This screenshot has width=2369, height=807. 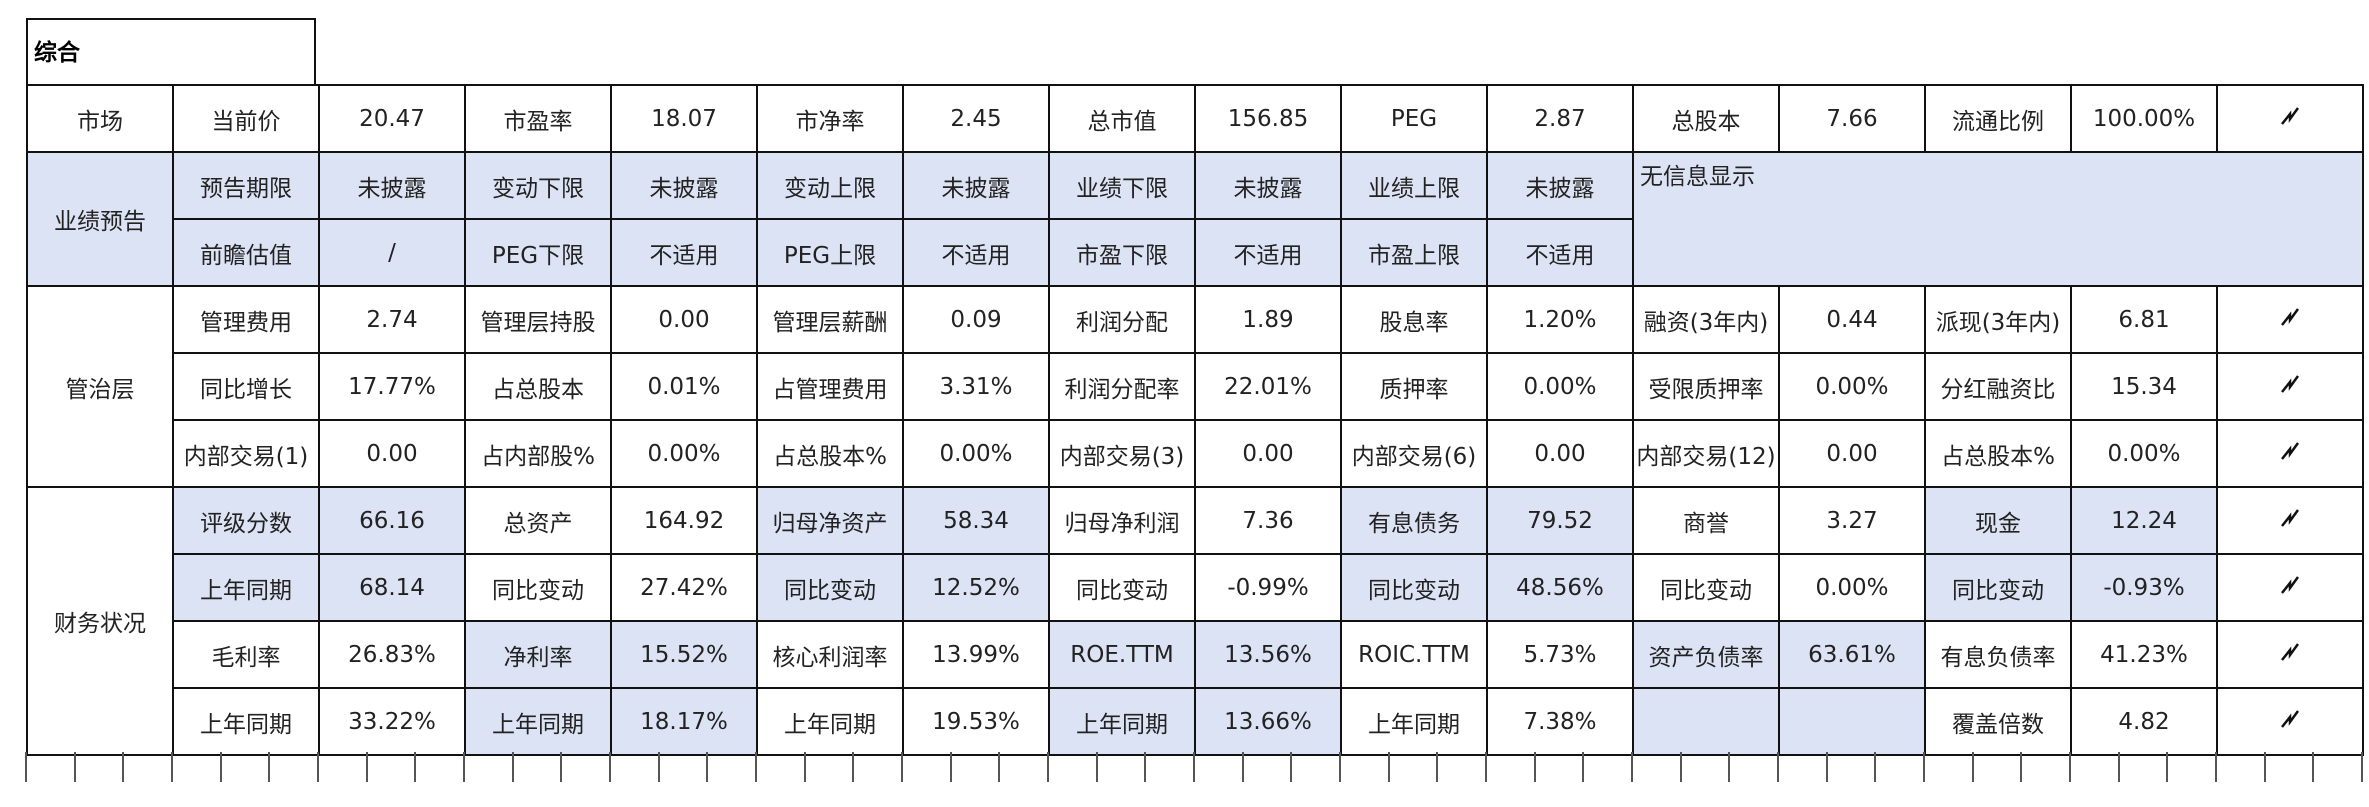 I want to click on table-cell: -0.93%, so click(x=2144, y=587).